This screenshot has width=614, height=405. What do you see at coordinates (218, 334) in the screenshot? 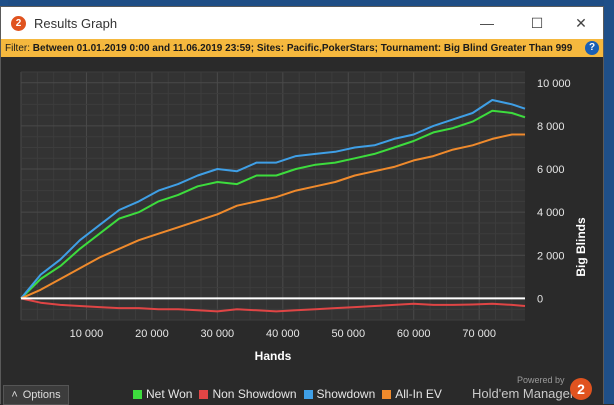
I see `x-tick-label: 30 000` at bounding box center [218, 334].